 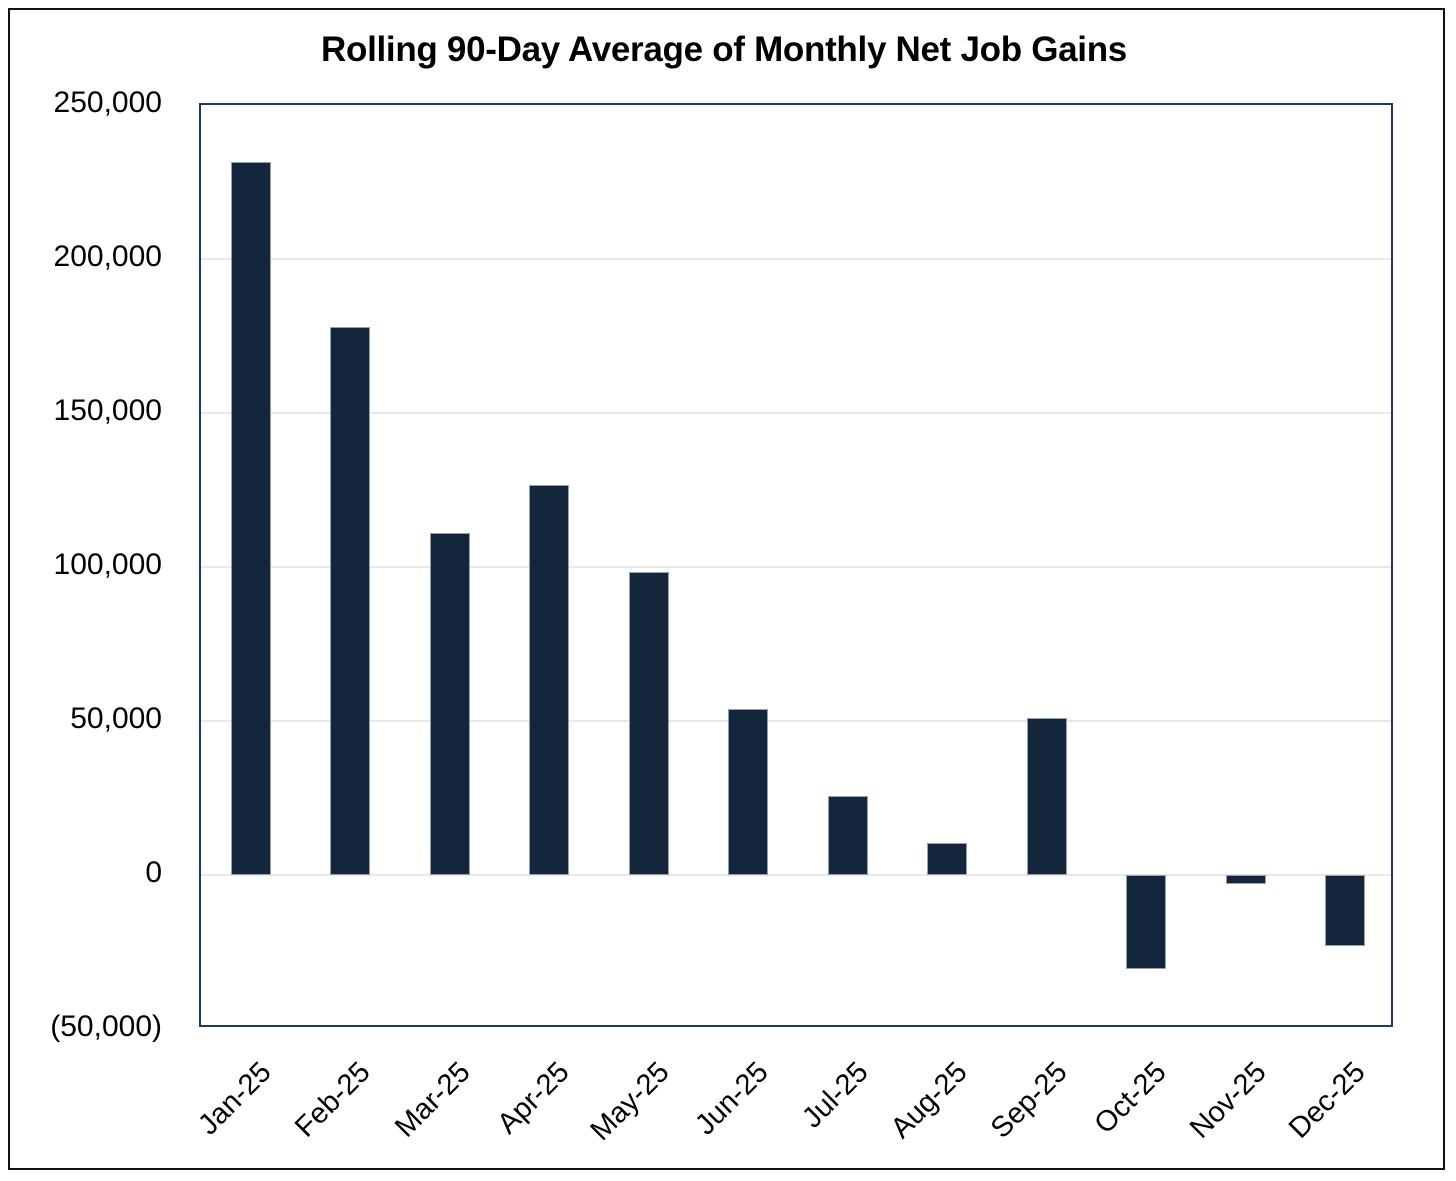 What do you see at coordinates (106, 1026) in the screenshot?
I see `y-tick-label--50000: (50,000)` at bounding box center [106, 1026].